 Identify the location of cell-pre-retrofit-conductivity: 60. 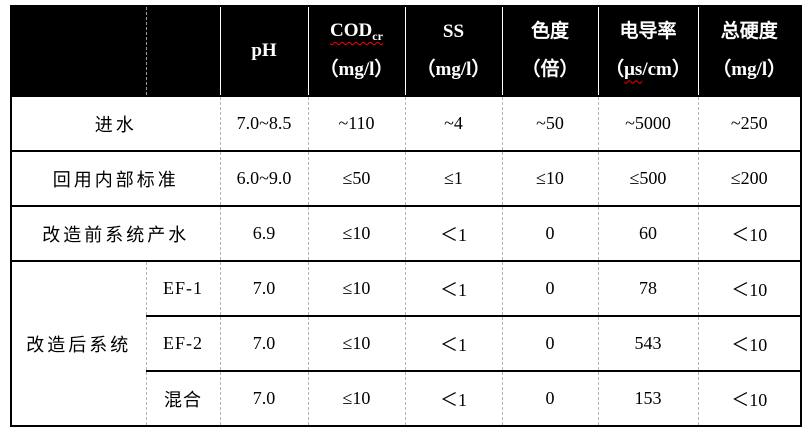
(647, 233).